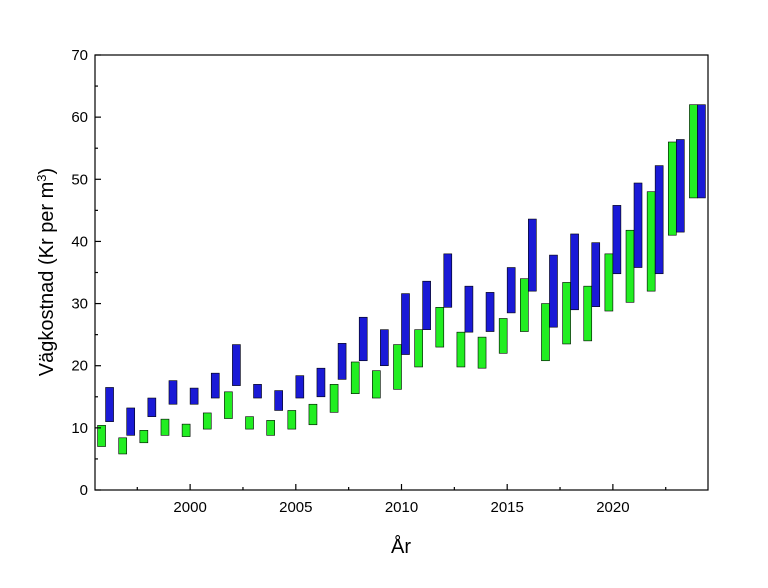 Image resolution: width=768 pixels, height=588 pixels. I want to click on x-tick-label: 2020, so click(612, 507).